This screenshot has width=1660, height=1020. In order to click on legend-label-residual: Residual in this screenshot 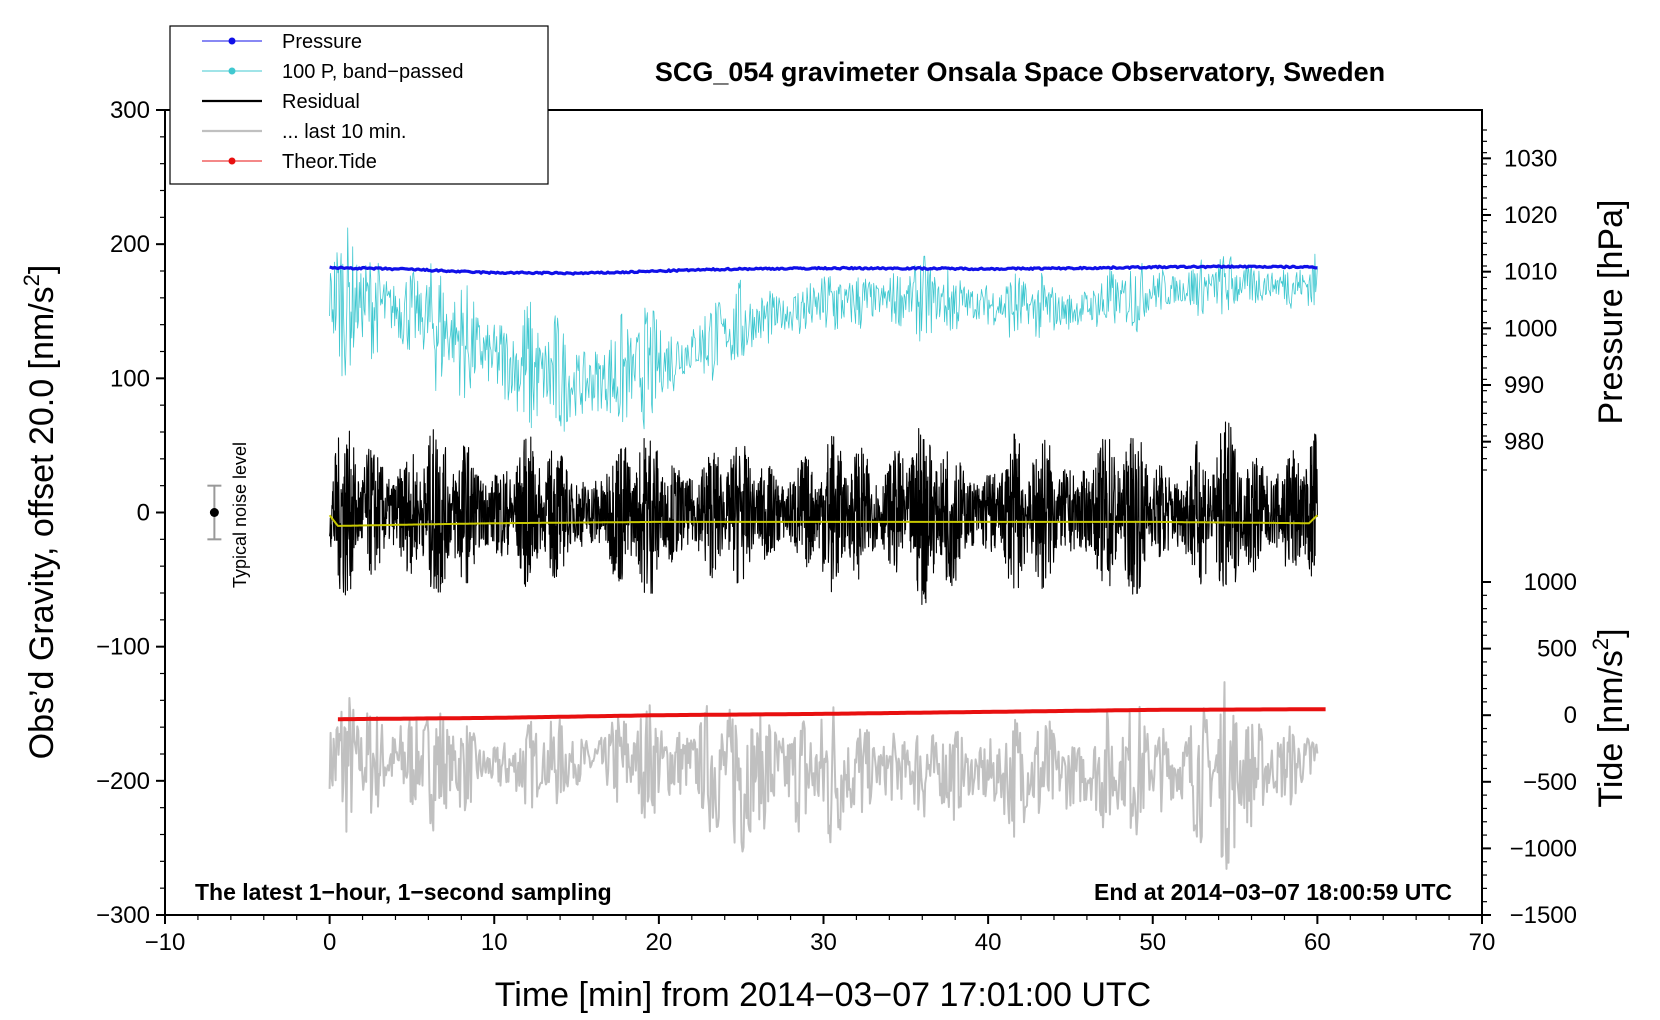, I will do `click(321, 102)`.